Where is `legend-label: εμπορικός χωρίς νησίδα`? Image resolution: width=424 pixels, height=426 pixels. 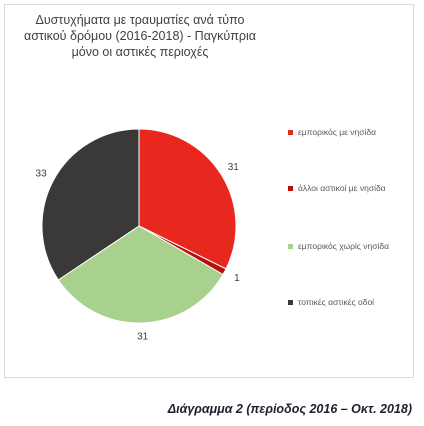 legend-label: εμπορικός χωρίς νησίδα is located at coordinates (344, 246).